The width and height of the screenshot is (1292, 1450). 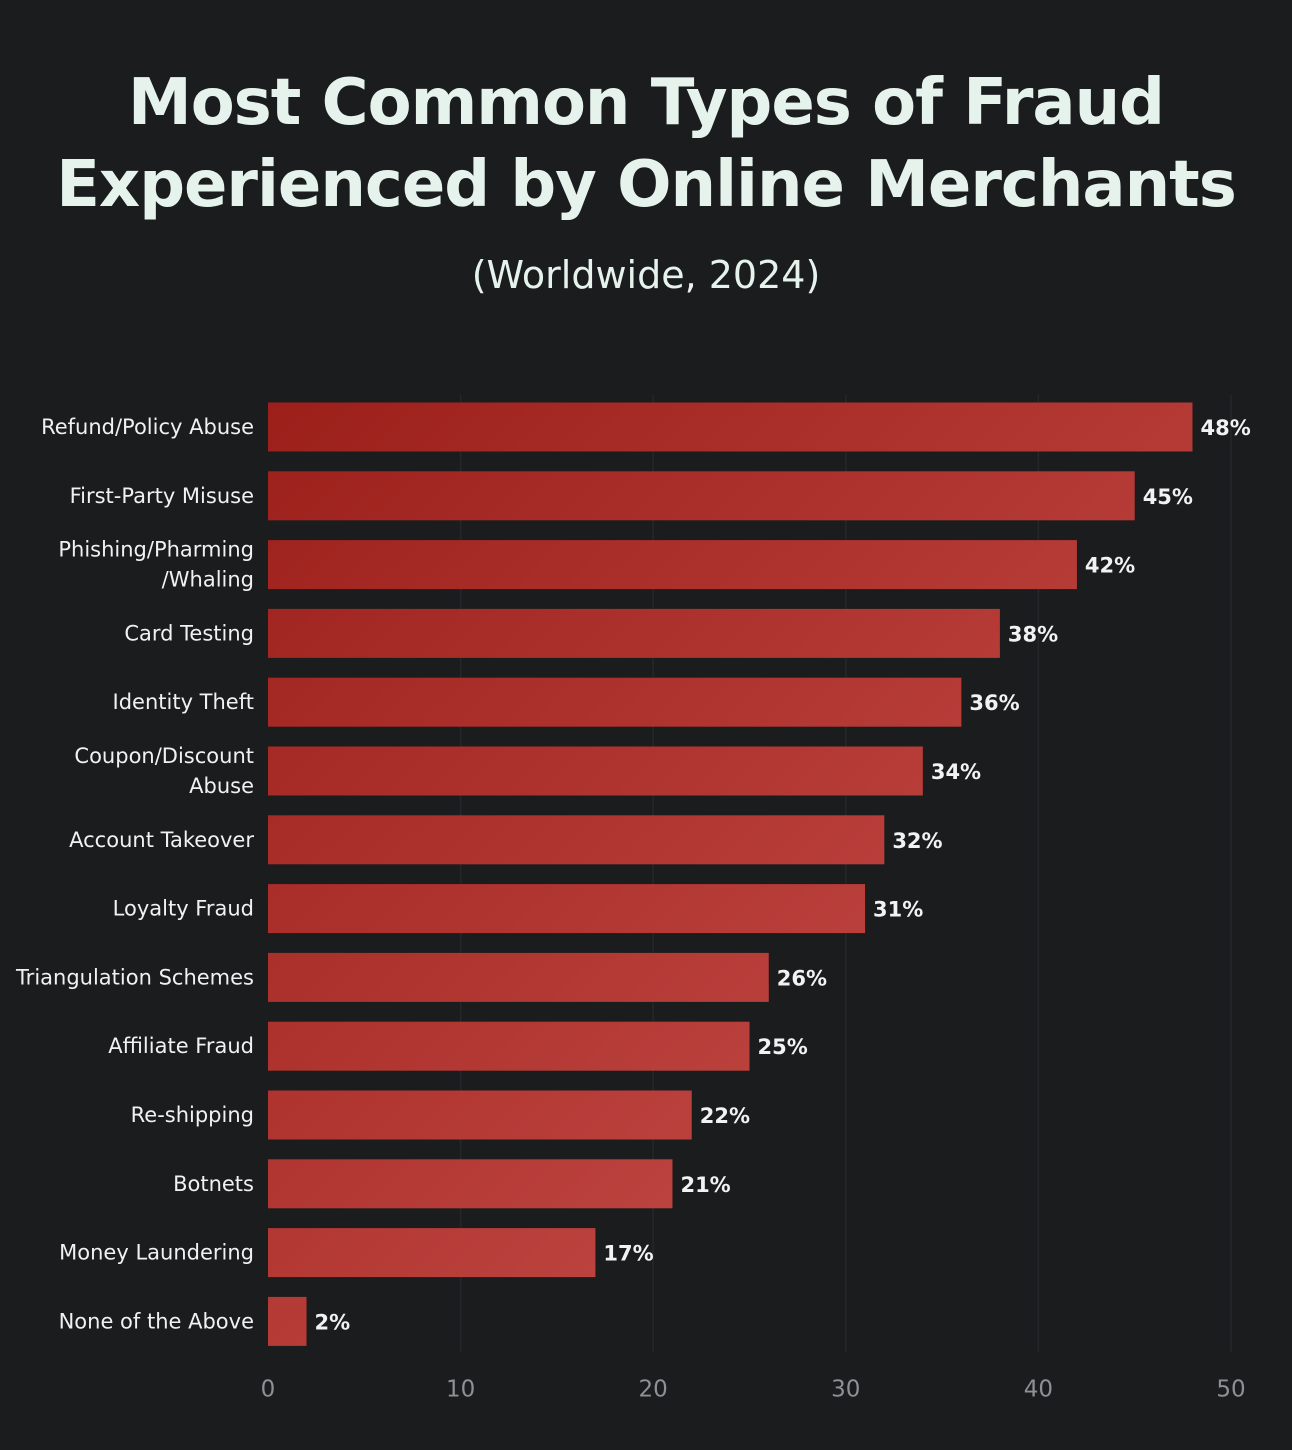 I want to click on x-axis-ticks: 0 10 20 30 40 50, so click(x=753, y=1390).